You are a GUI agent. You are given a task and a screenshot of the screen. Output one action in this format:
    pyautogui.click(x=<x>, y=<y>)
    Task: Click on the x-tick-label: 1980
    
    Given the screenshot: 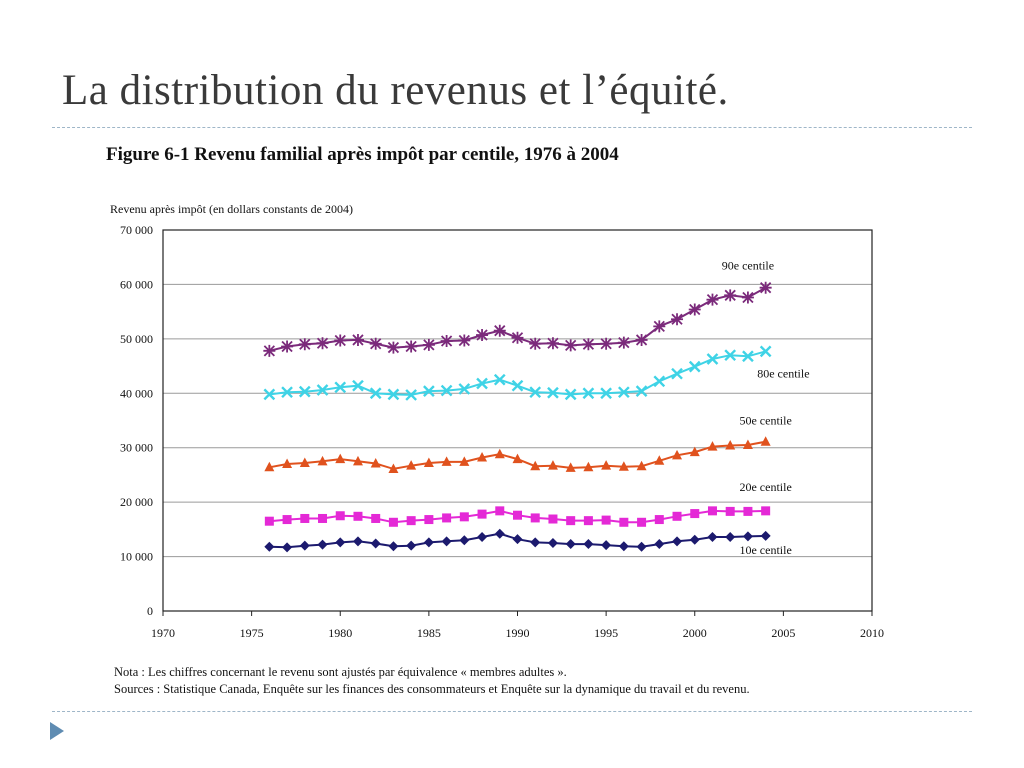 What is the action you would take?
    pyautogui.click(x=340, y=633)
    